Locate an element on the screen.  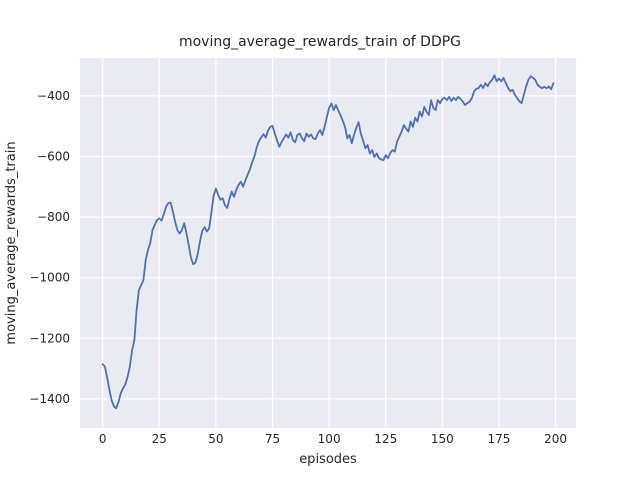
y-tick-label: −400 is located at coordinates (53, 96).